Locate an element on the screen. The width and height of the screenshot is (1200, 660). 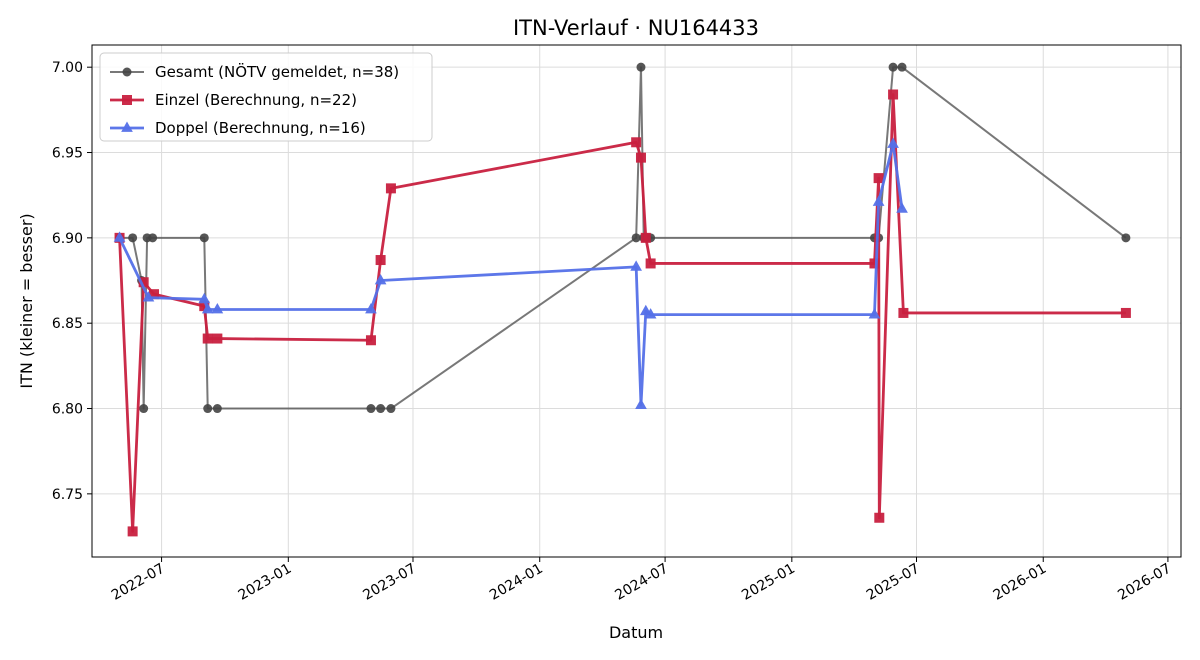
x-tick-label: 2026-07 is located at coordinates (1144, 582).